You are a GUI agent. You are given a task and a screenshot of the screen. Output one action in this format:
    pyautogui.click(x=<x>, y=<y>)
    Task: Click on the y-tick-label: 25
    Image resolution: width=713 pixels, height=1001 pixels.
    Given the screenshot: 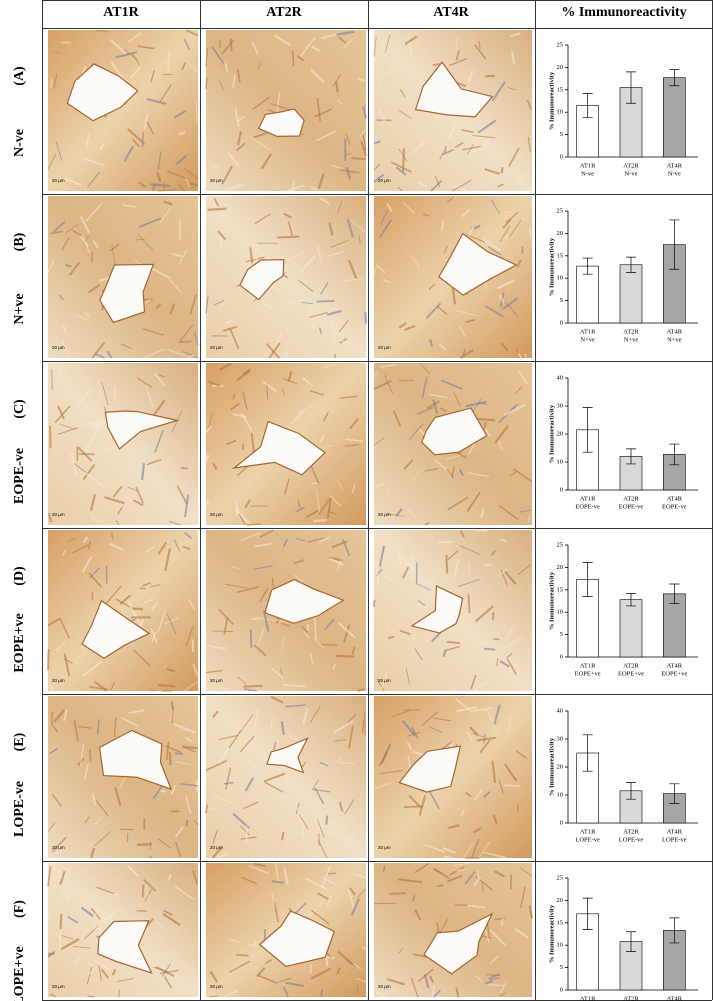 What is the action you would take?
    pyautogui.click(x=560, y=44)
    